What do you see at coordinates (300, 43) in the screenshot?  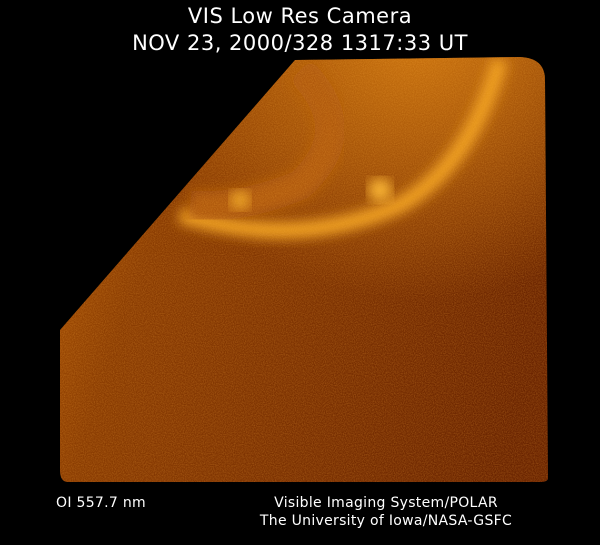 I see `observation-timestamp: NOV 23, 2000/328 1317:33 UT` at bounding box center [300, 43].